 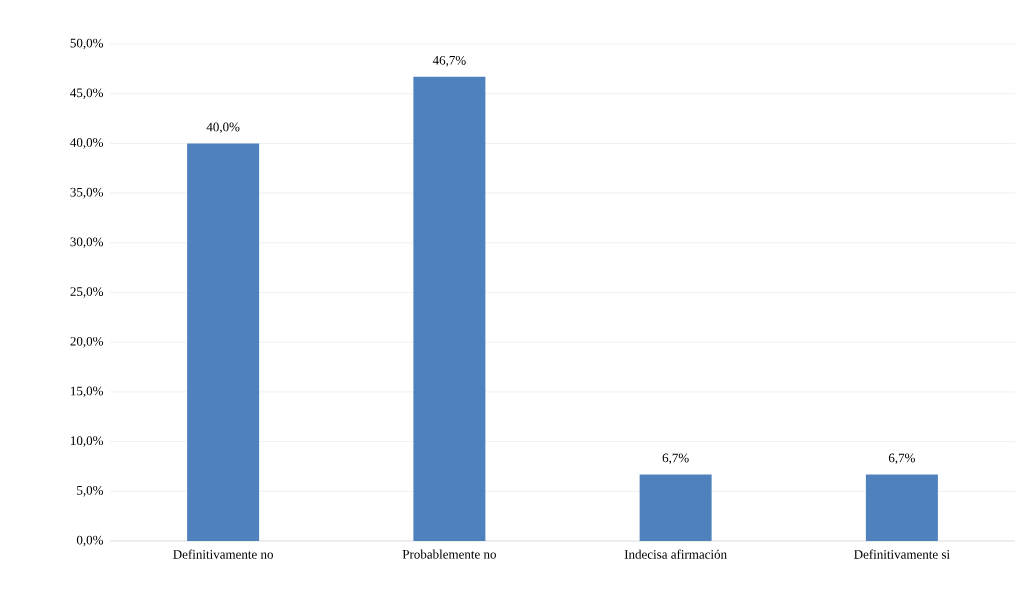 I want to click on y-tick-label: 20,0%, so click(x=87, y=342).